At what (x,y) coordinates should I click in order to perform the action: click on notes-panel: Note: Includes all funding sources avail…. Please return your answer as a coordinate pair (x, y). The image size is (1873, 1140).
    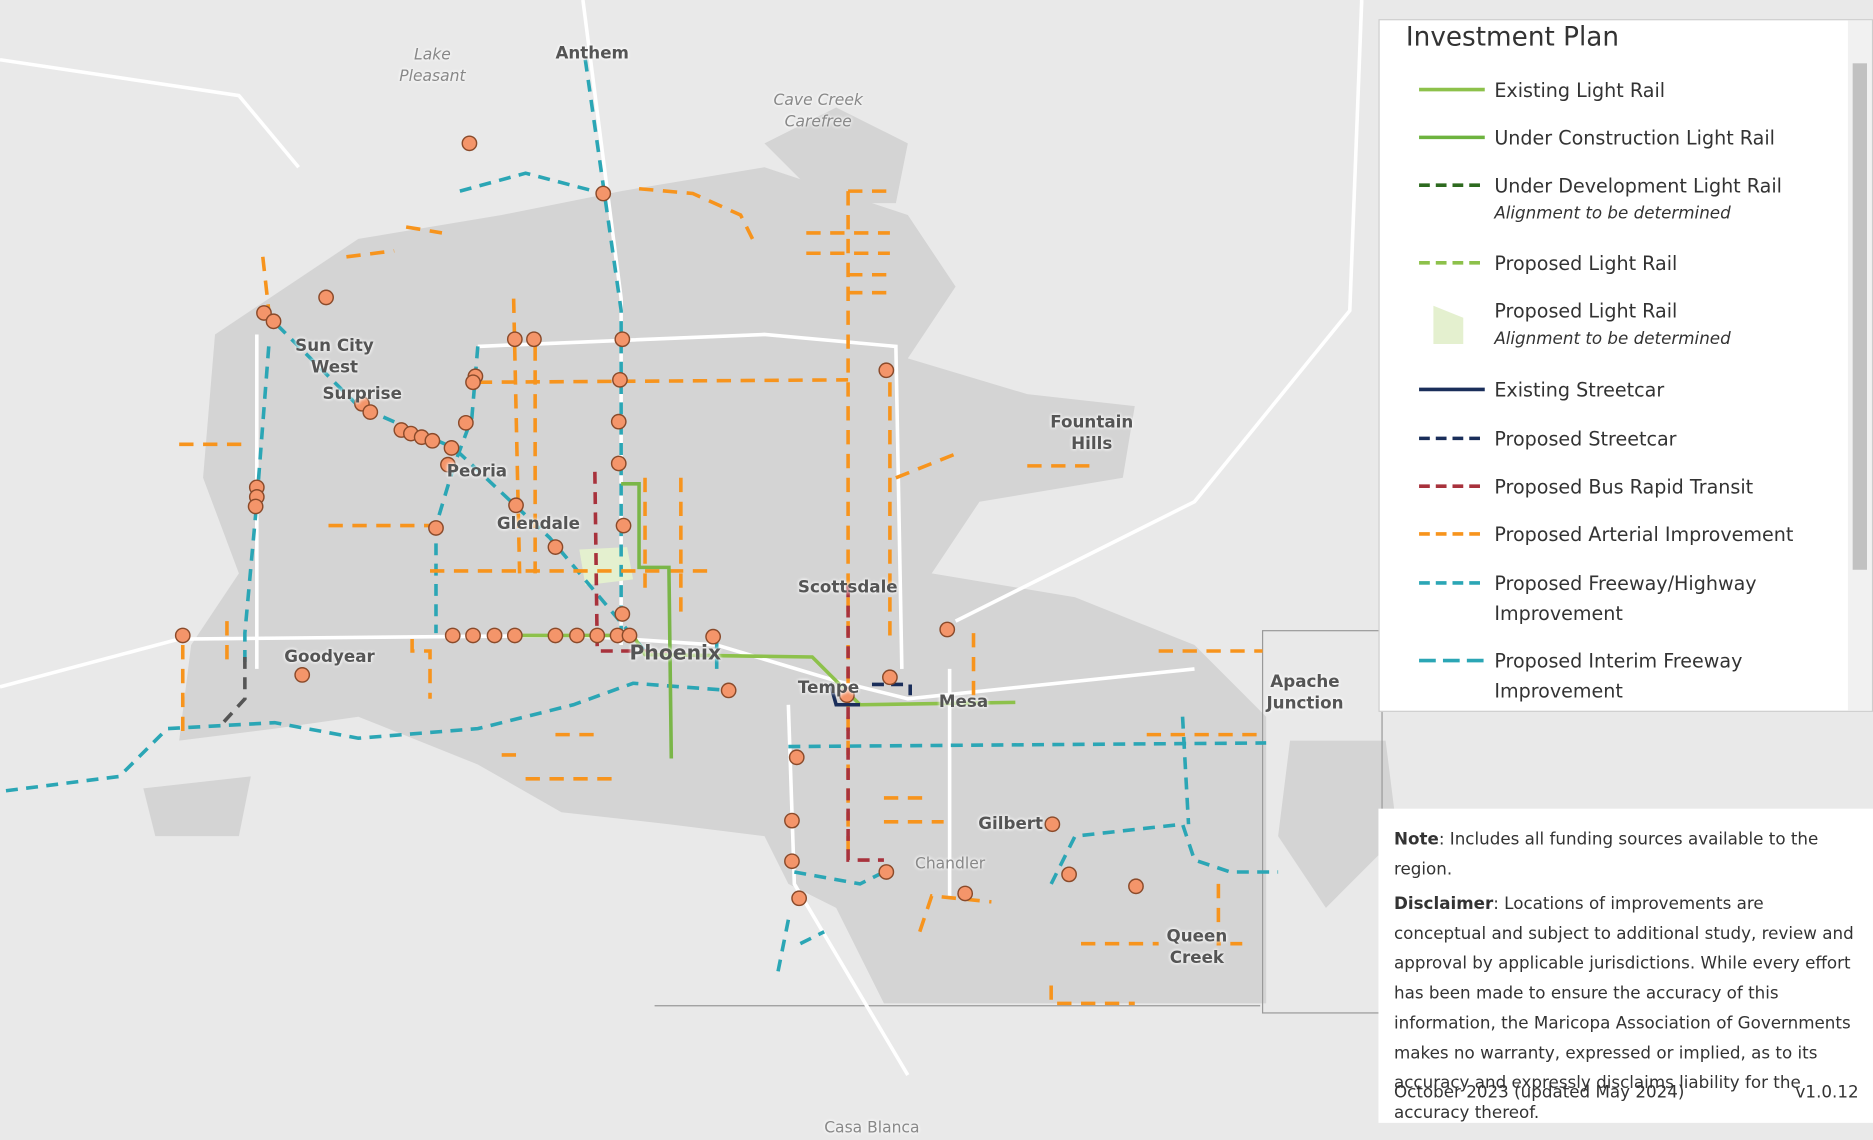
    Looking at the image, I should click on (1625, 965).